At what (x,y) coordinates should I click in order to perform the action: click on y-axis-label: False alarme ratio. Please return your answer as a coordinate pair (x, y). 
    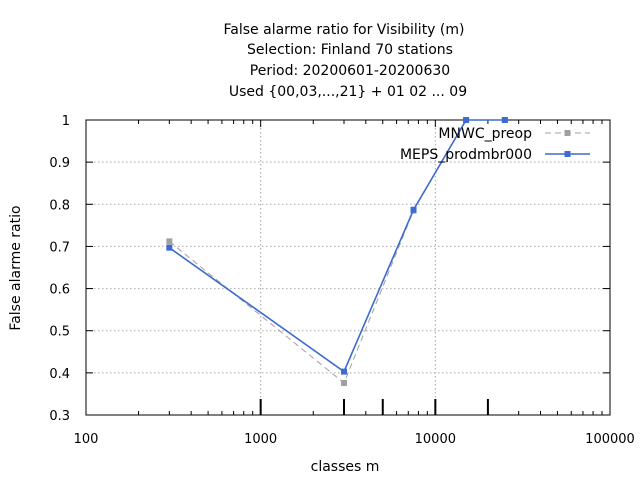
    Looking at the image, I should click on (16, 267).